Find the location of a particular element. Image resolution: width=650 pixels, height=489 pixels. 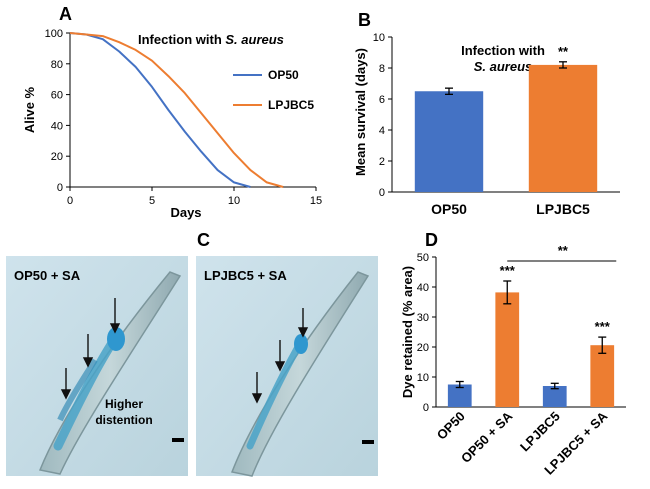

chart-b-ylabel: Mean survival (days) is located at coordinates (360, 112).